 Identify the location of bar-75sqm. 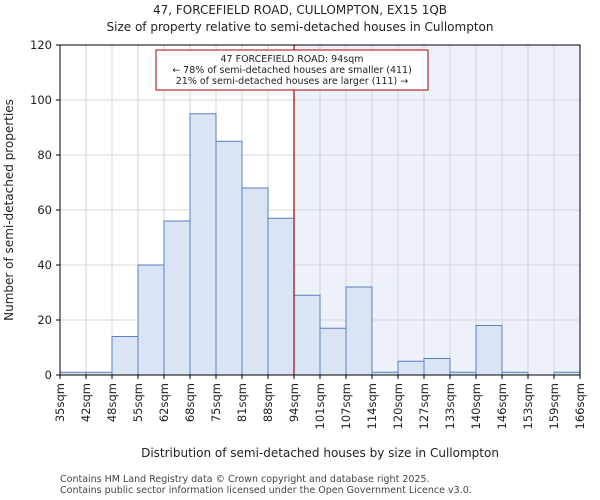
(229, 258).